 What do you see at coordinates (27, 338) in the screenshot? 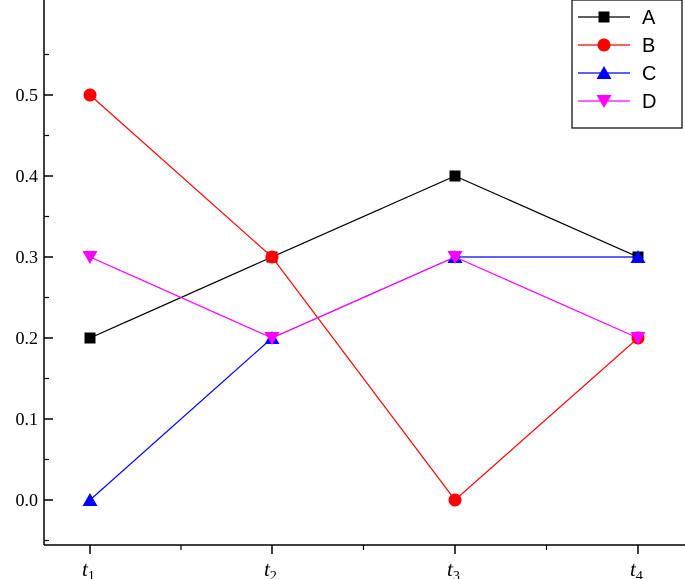
I see `y-tick-label: 0.2` at bounding box center [27, 338].